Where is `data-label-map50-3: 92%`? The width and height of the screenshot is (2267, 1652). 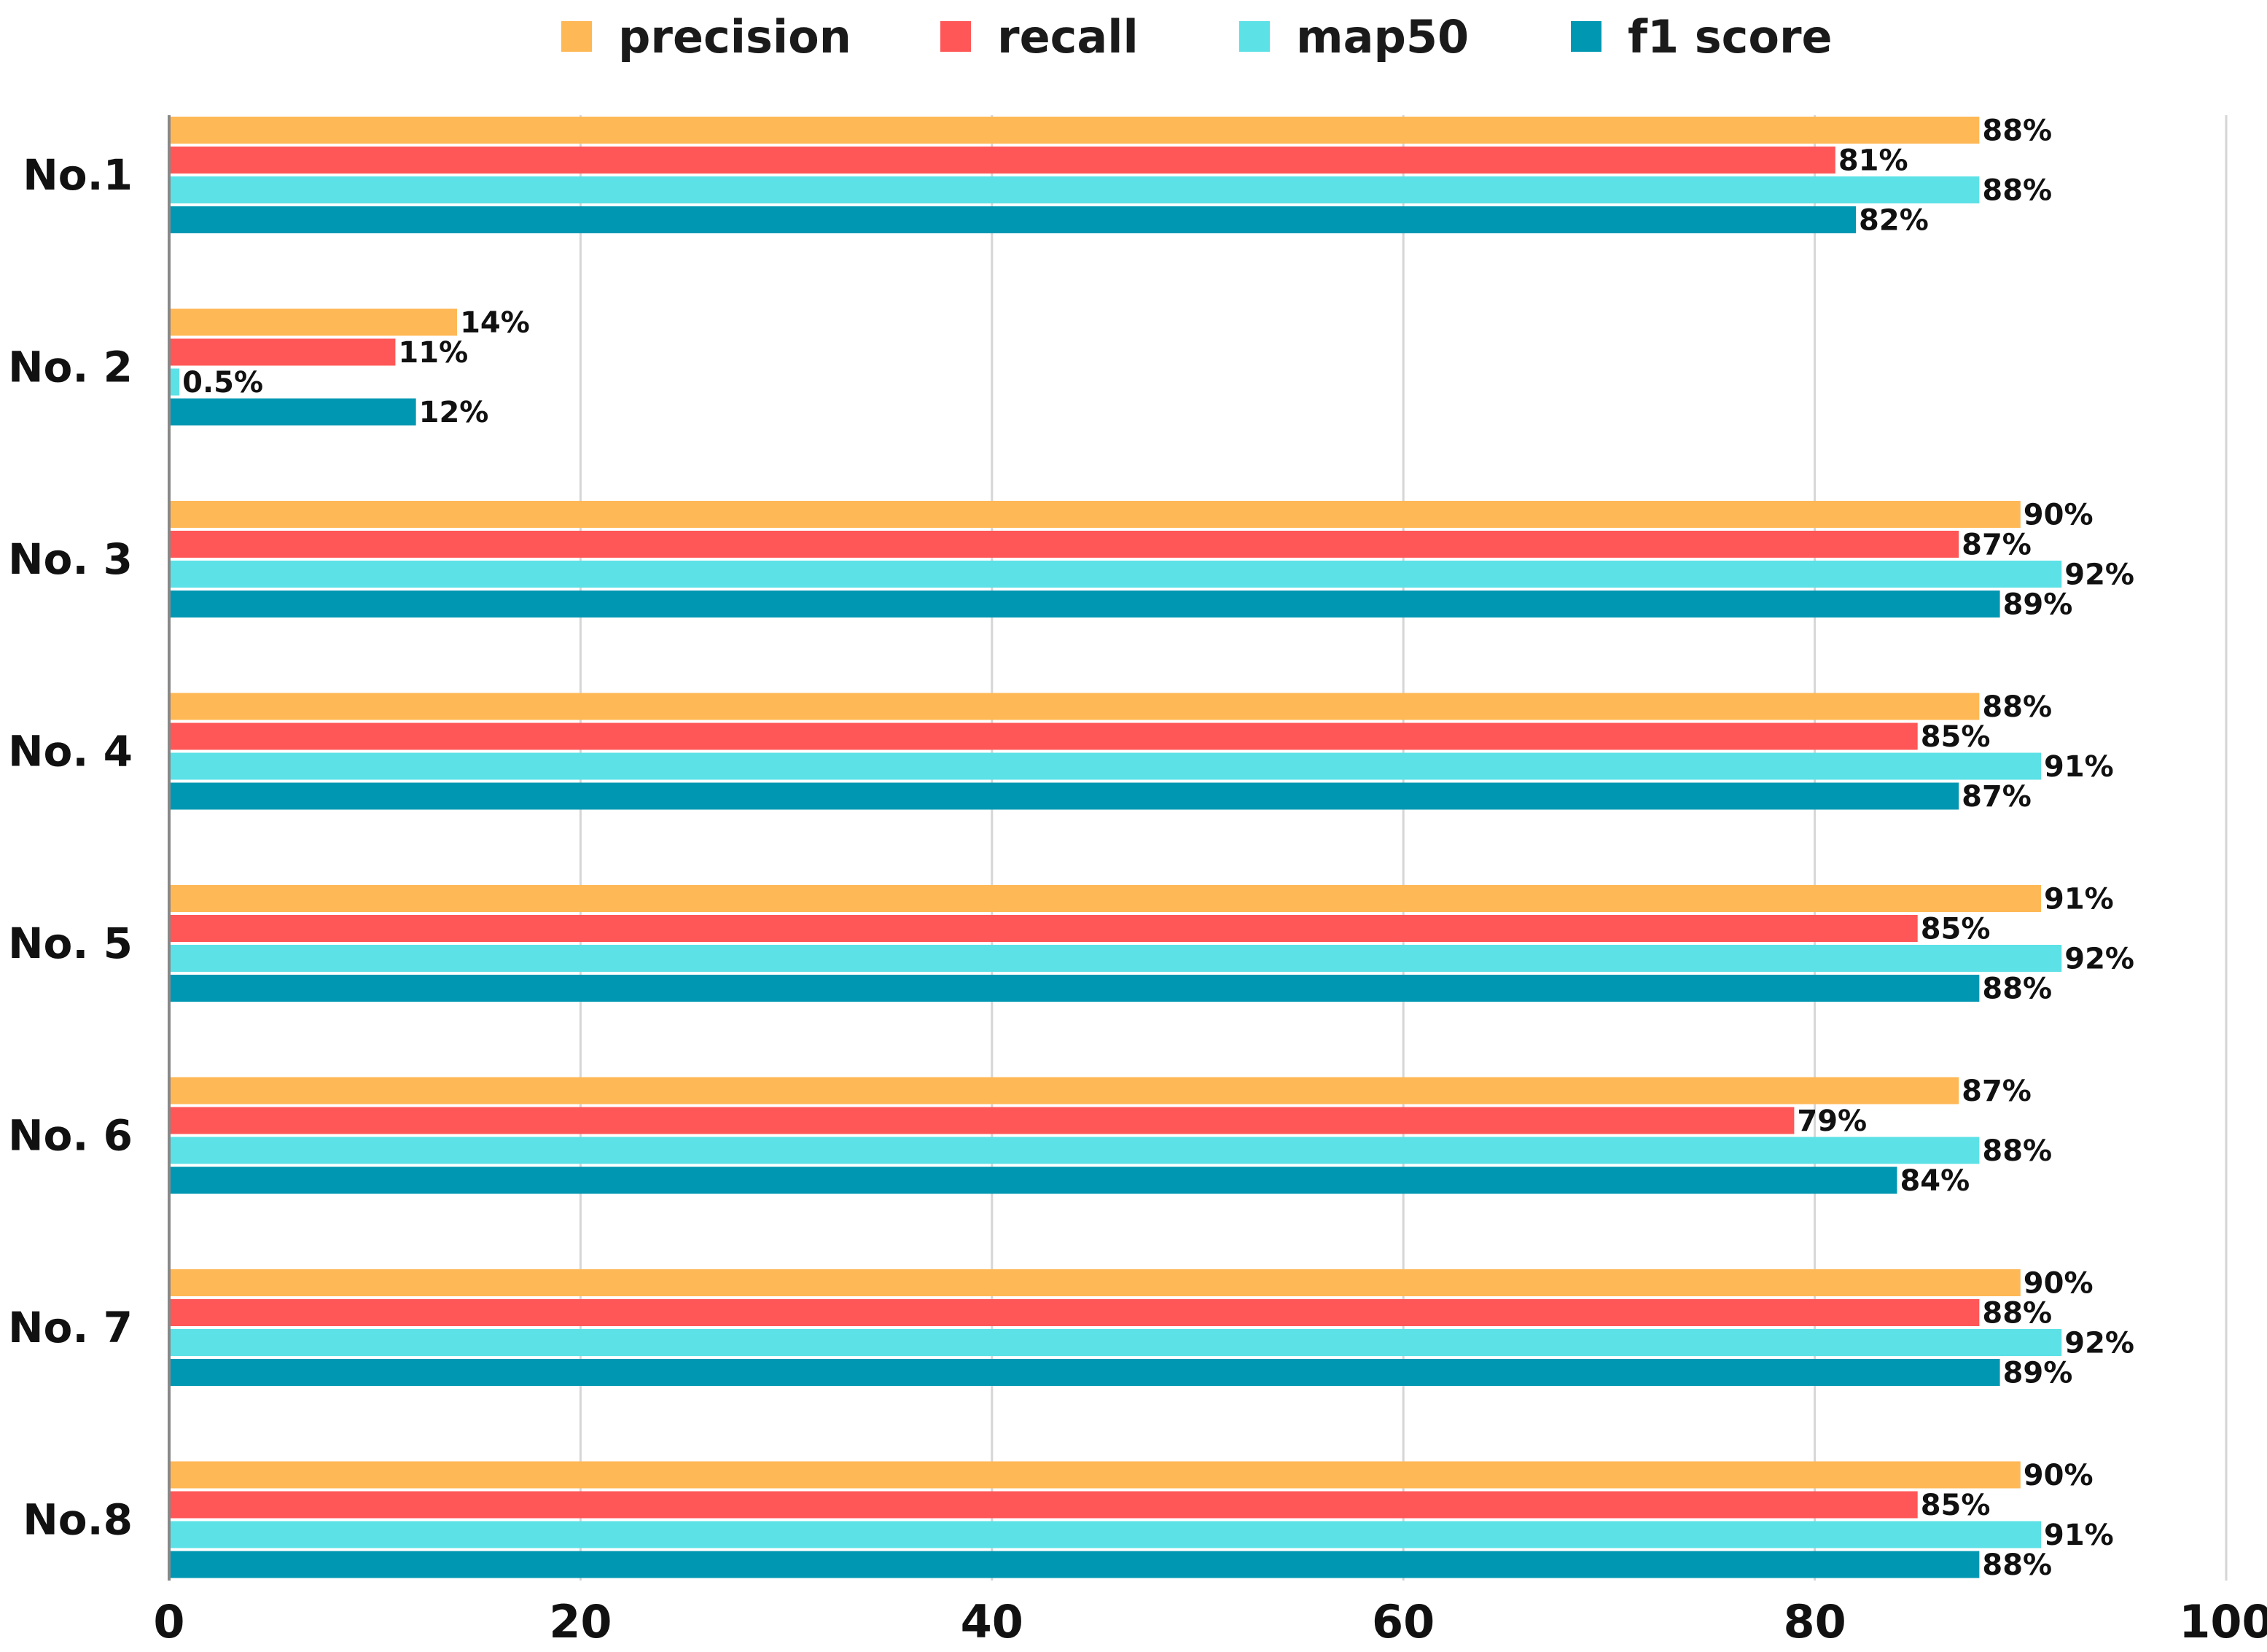
data-label-map50-3: 92% is located at coordinates (2099, 575).